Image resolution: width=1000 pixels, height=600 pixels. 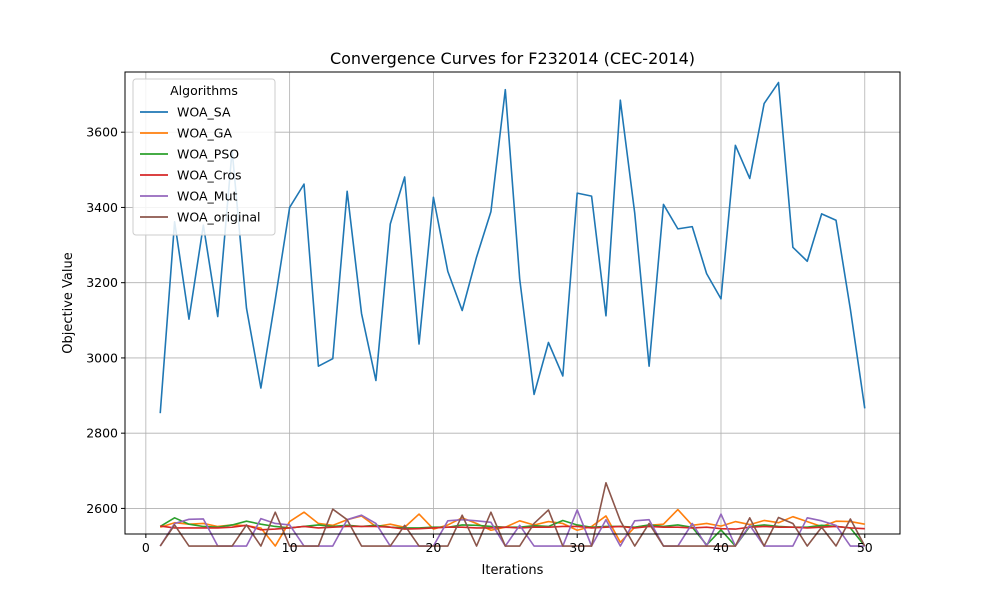 I want to click on series-line-woa-original, so click(x=512, y=514).